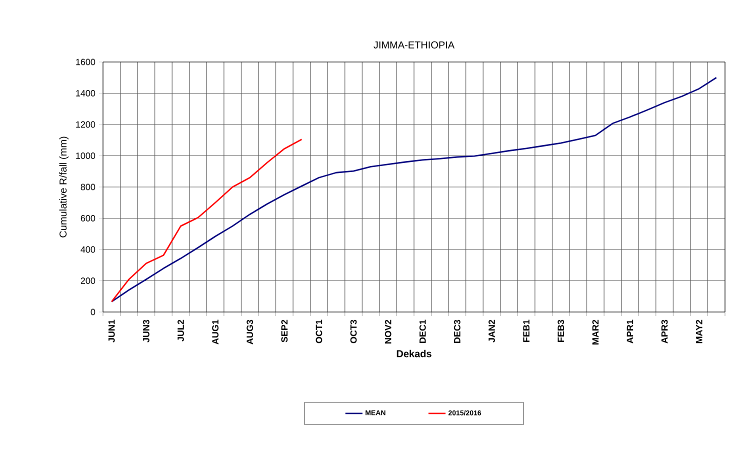 The image size is (730, 455). I want to click on y-tick-label: 1000, so click(86, 155).